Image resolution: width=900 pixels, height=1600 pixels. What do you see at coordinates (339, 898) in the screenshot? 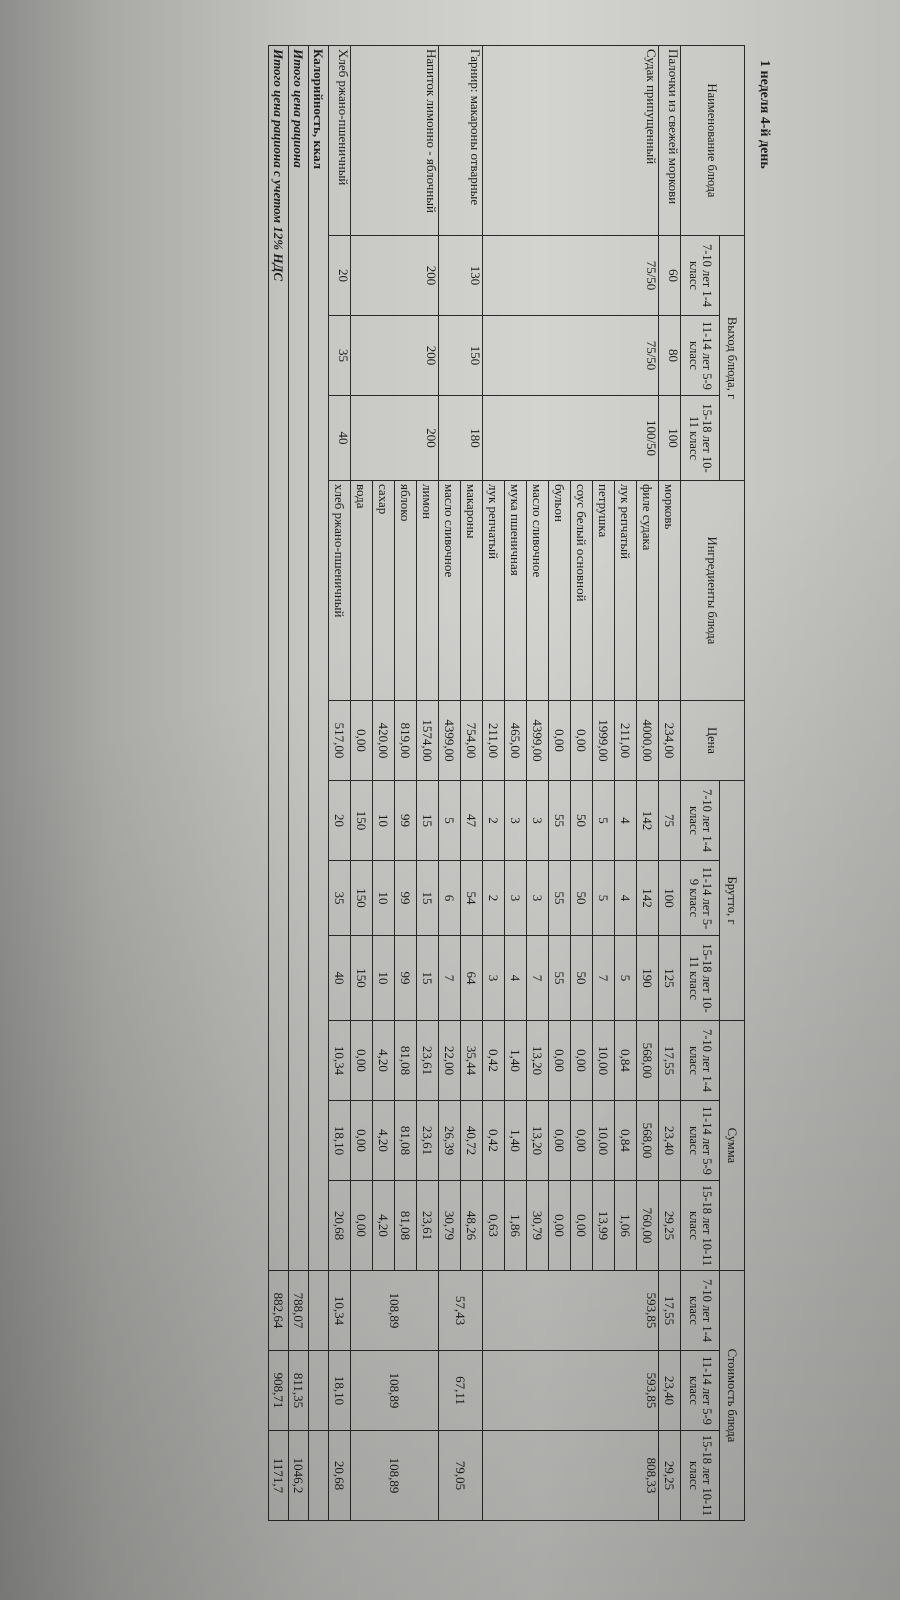
I see `ingredient-gross: 35` at bounding box center [339, 898].